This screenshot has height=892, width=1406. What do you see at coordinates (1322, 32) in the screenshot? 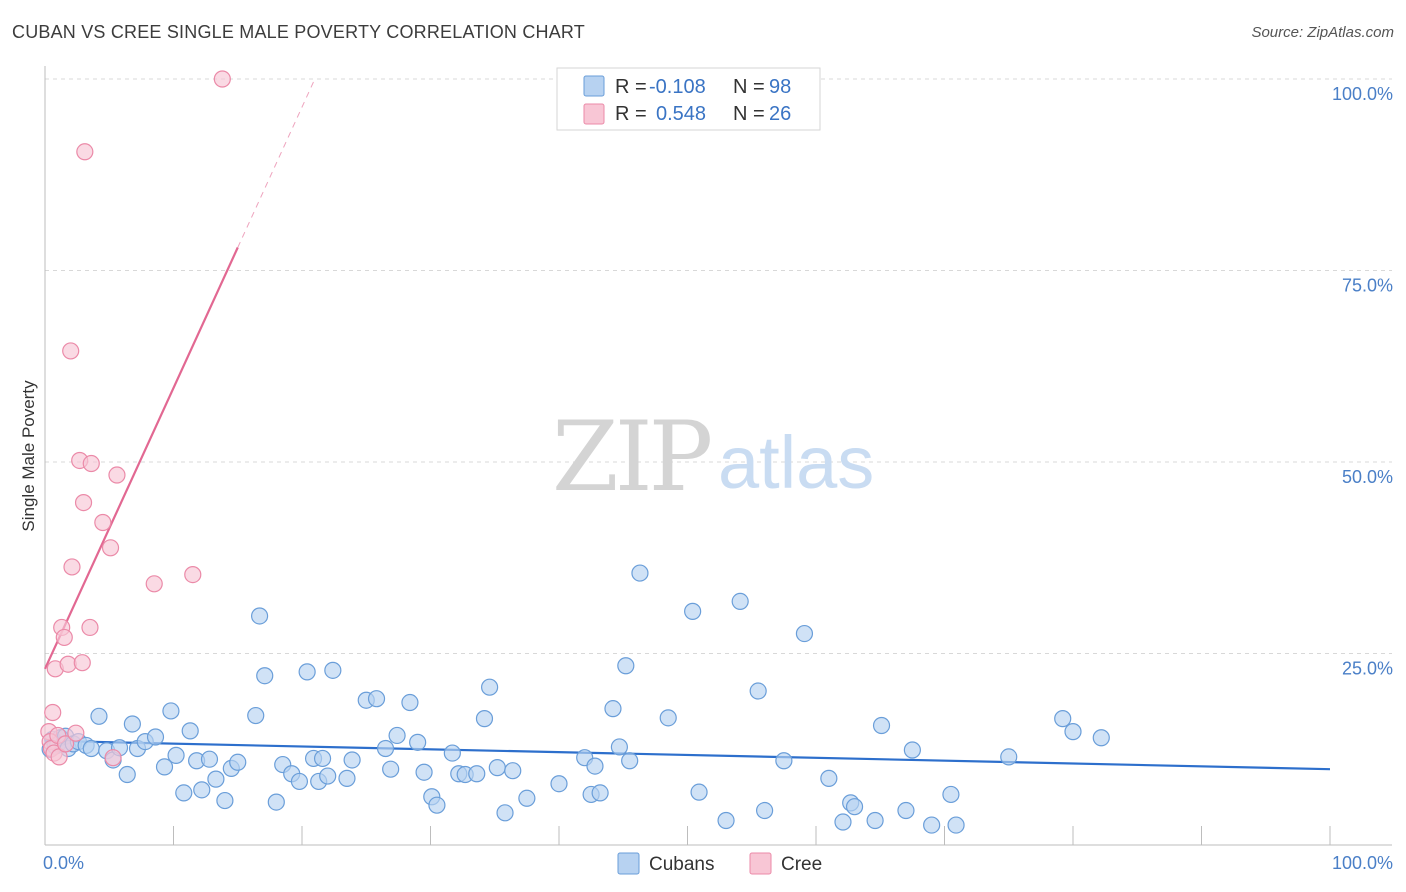
I see `source-label: Source: ZipAtlas.com` at bounding box center [1322, 32].